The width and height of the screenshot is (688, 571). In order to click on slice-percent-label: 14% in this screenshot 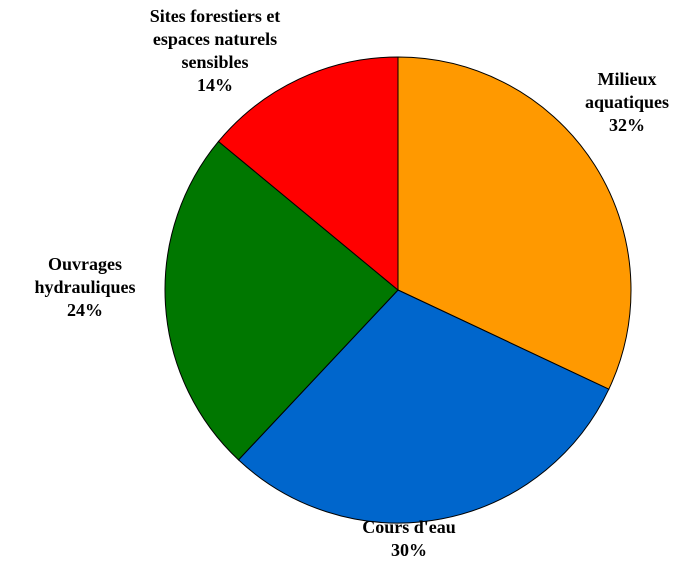, I will do `click(215, 85)`.